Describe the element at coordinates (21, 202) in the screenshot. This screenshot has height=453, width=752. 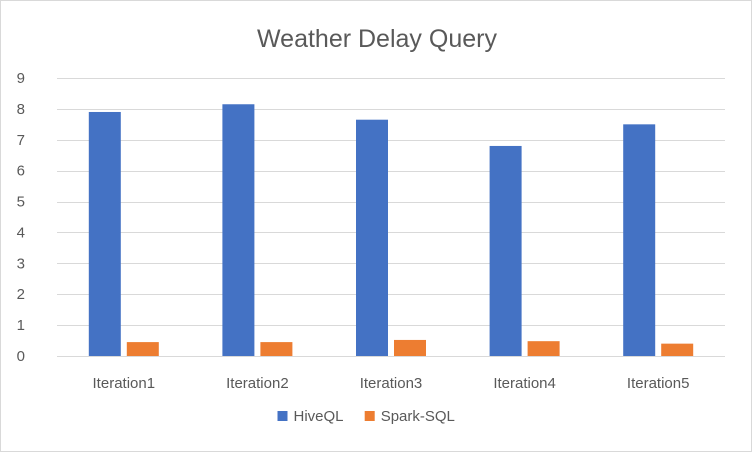
I see `y-tick-label: 5` at that location.